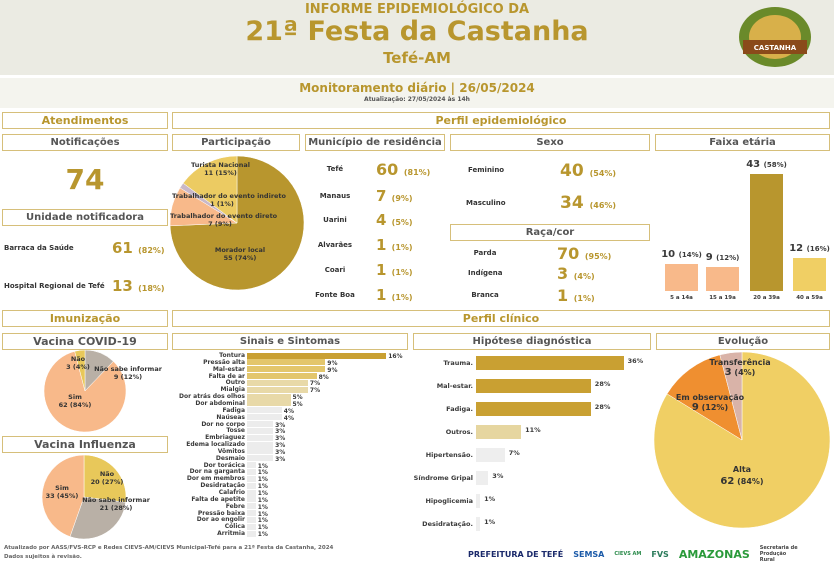  I want to click on faixa-category: 15 a 19a, so click(722, 298).